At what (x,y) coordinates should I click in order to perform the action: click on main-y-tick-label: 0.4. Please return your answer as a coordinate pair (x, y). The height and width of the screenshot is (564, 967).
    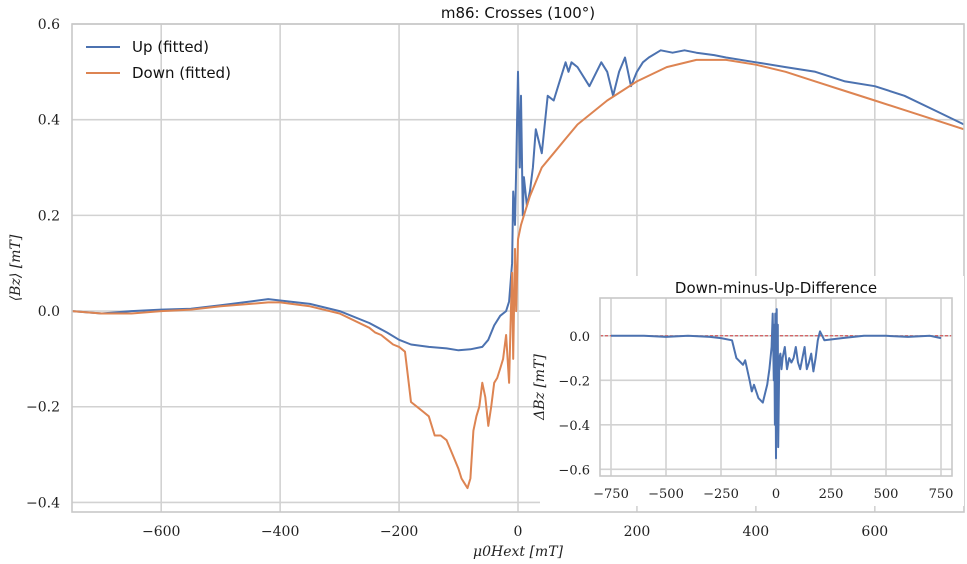
    Looking at the image, I should click on (49, 121).